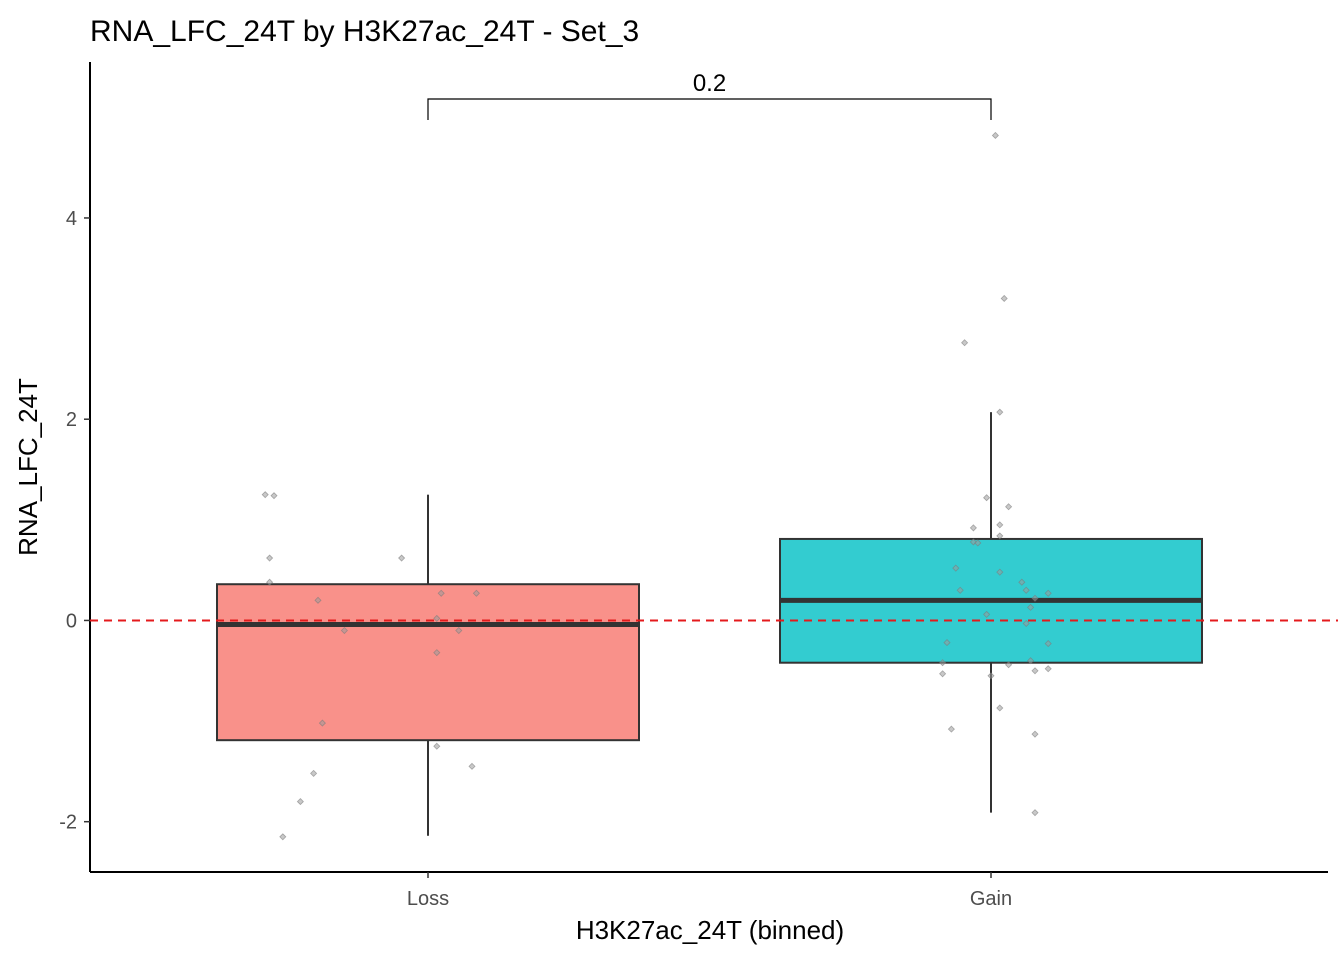 The height and width of the screenshot is (960, 1344). What do you see at coordinates (428, 899) in the screenshot?
I see `x-tick-label: Loss` at bounding box center [428, 899].